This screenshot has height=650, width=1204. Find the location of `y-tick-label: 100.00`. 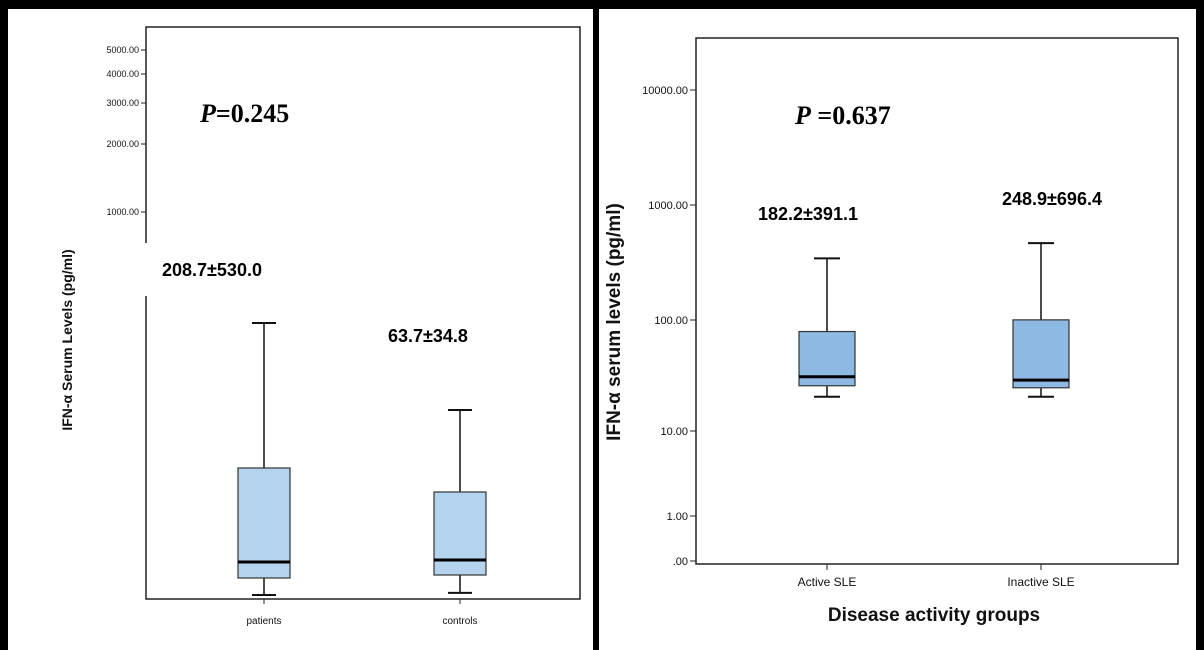

y-tick-label: 100.00 is located at coordinates (671, 321).